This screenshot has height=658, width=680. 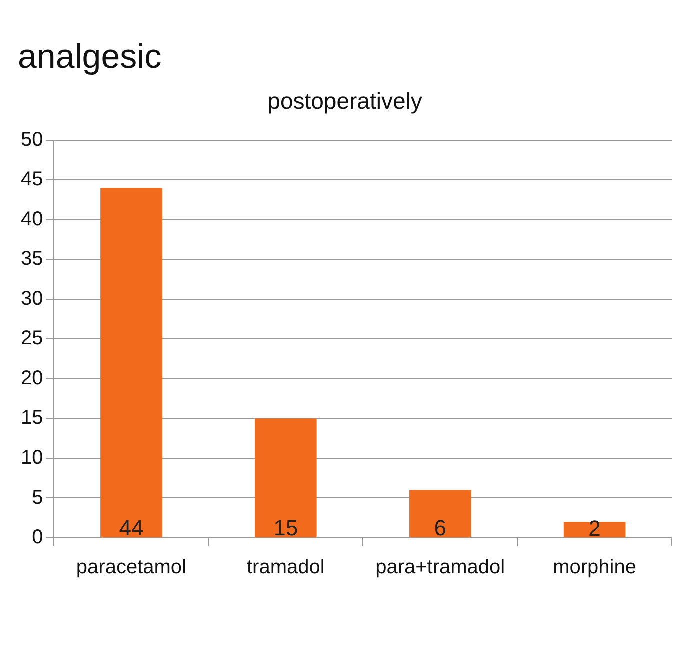 I want to click on chart-subtitle: postoperatively, so click(x=345, y=101).